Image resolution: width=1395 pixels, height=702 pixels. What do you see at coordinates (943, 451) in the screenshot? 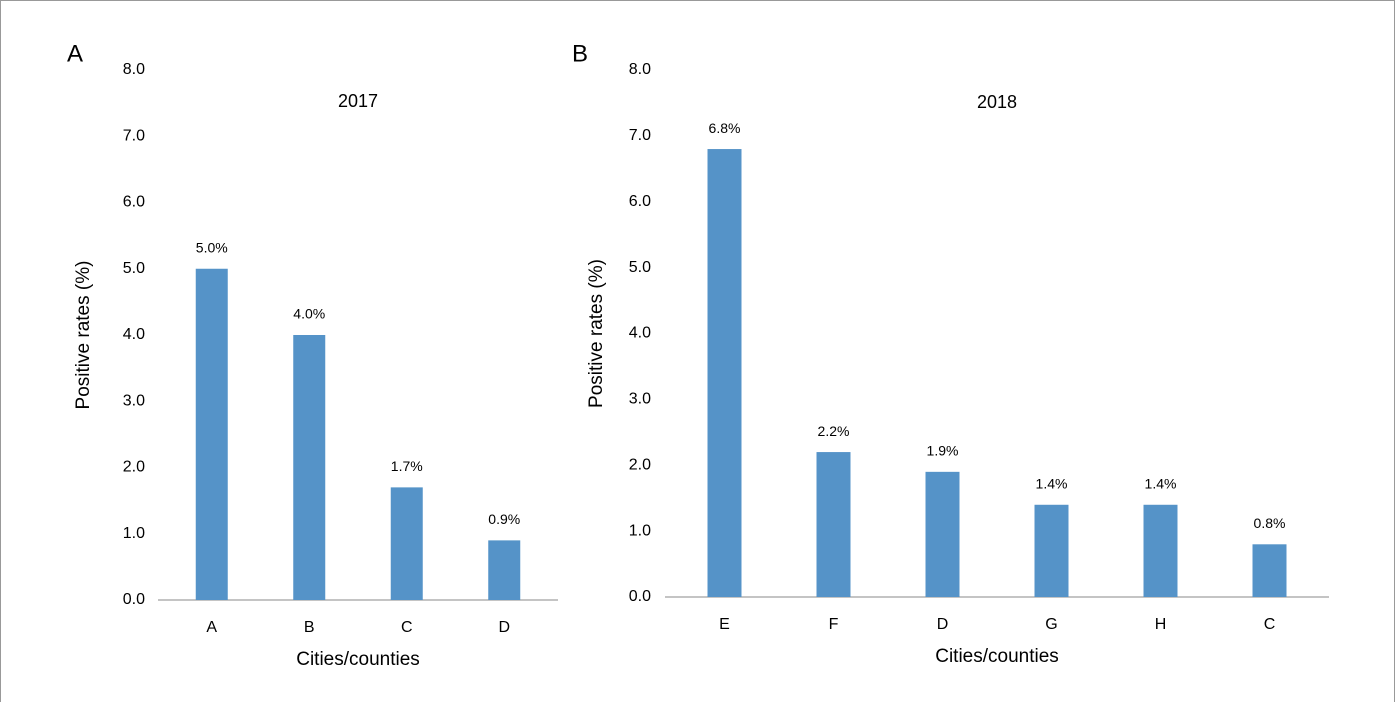
I see `value-label: 1.9%` at bounding box center [943, 451].